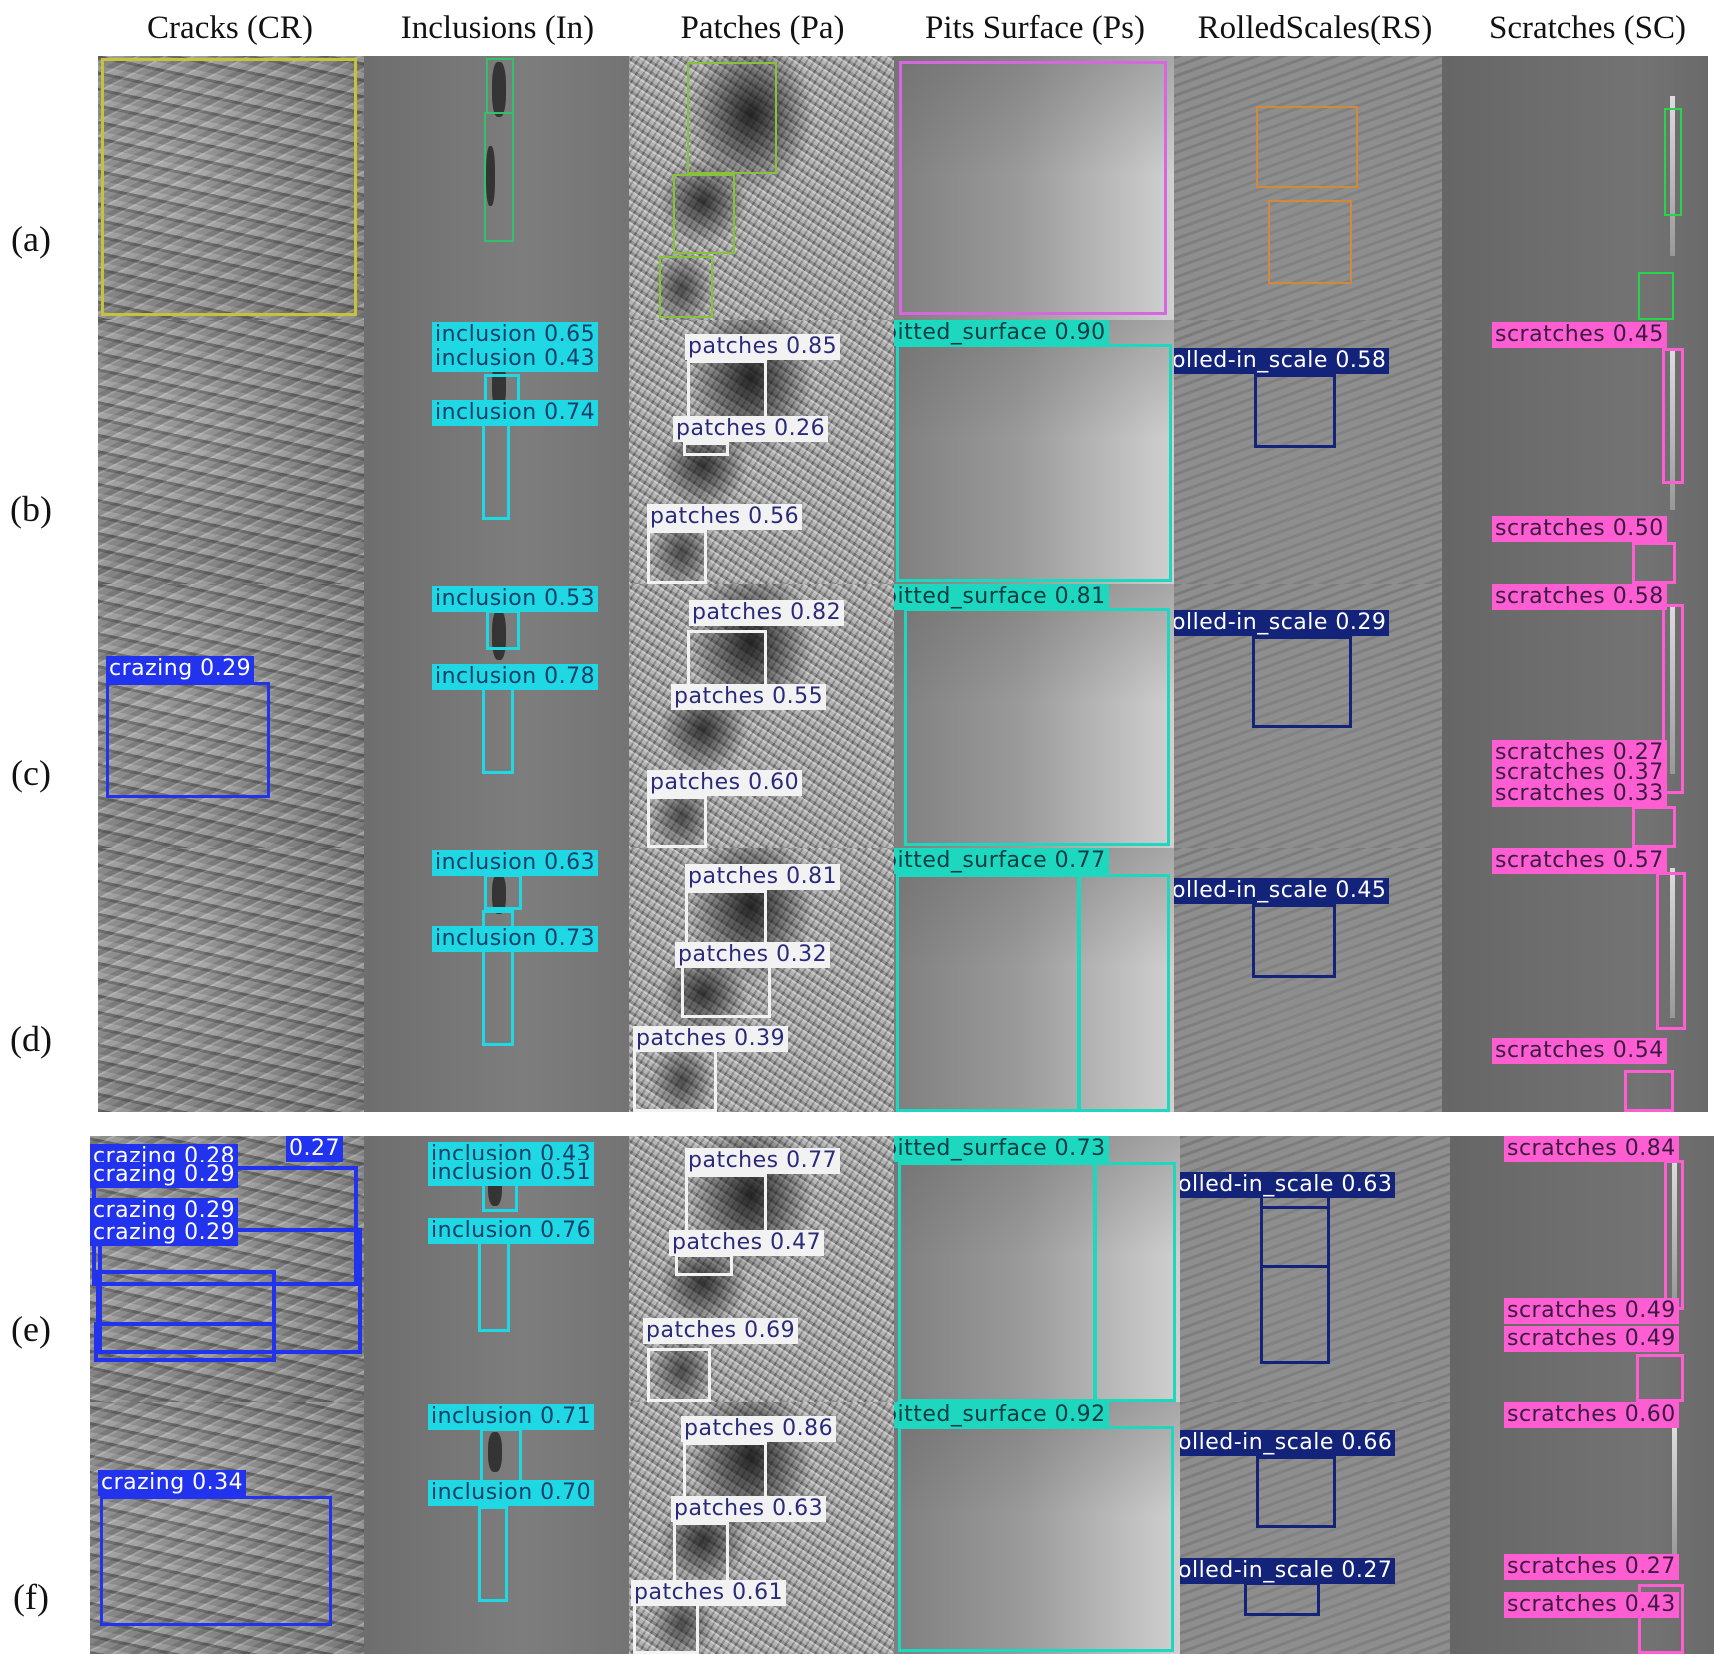 This screenshot has width=1725, height=1654. Describe the element at coordinates (496, 980) in the screenshot. I see `image-d-inclusions: inclusion 0.63 inclusion 0.73` at that location.